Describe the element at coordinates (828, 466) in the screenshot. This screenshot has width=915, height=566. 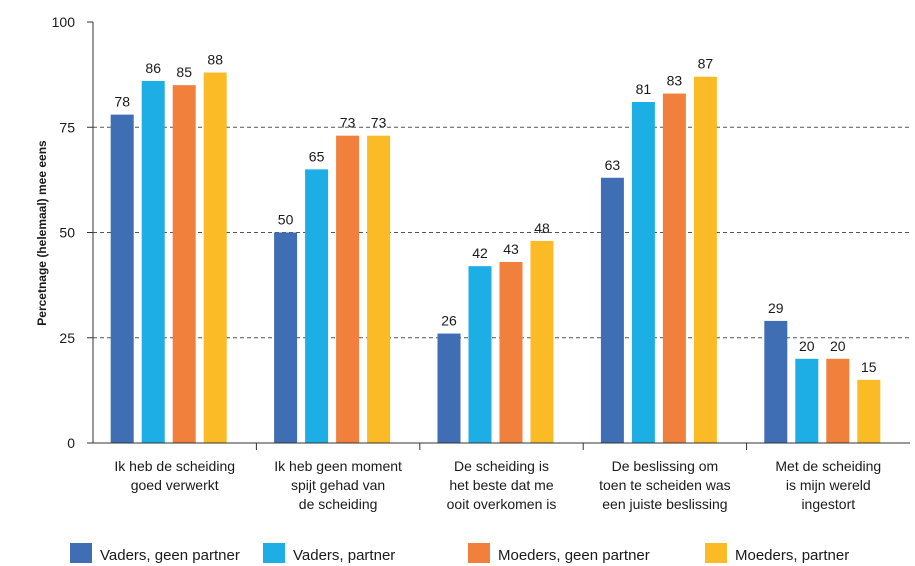
I see `x-tick-label: Met de scheiding` at that location.